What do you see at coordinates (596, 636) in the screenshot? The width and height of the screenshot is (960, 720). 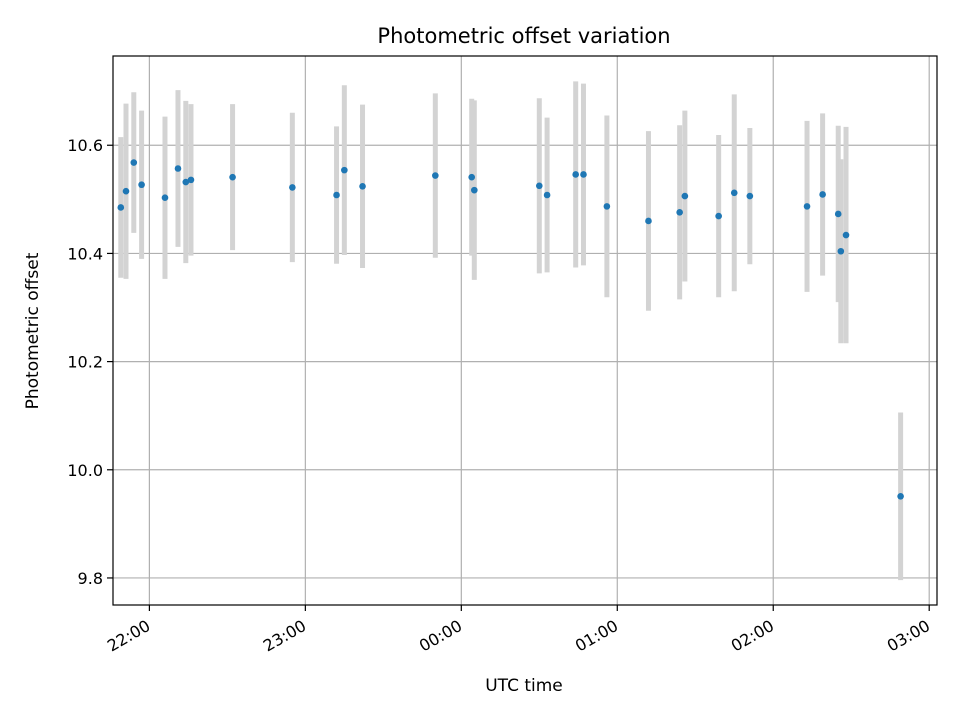 I see `x-tick-label: 01:00` at bounding box center [596, 636].